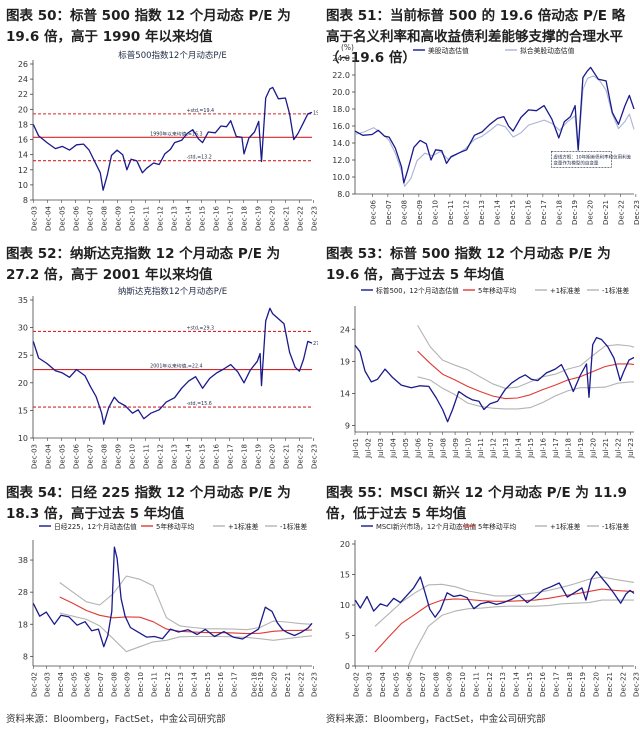 The image size is (640, 729). Describe the element at coordinates (410, 684) in the screenshot. I see `fig55-x-tick-label: Dec-06` at that location.